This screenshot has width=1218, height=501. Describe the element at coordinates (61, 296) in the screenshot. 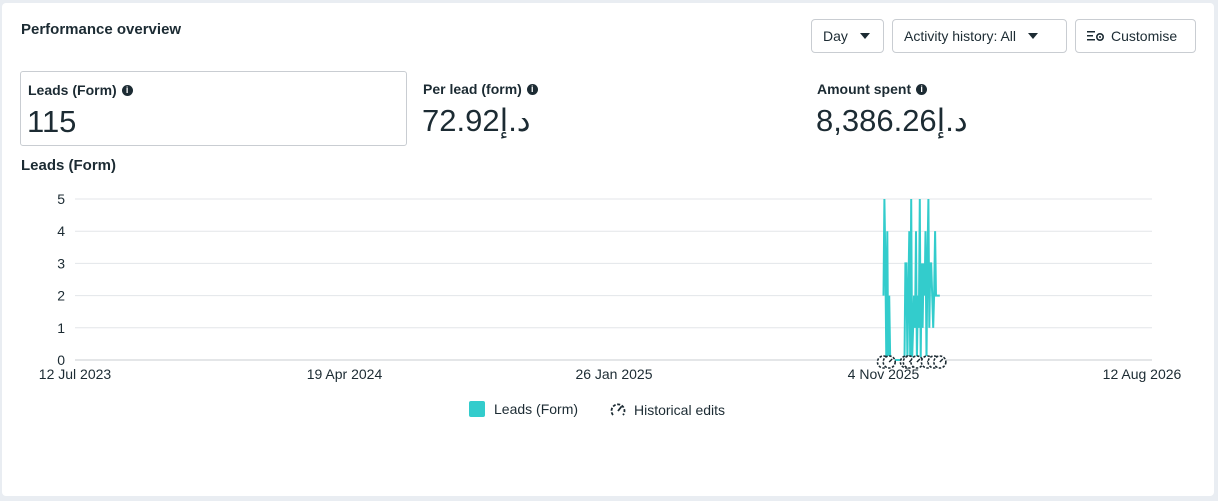

I see `y-tick-label: 2` at that location.